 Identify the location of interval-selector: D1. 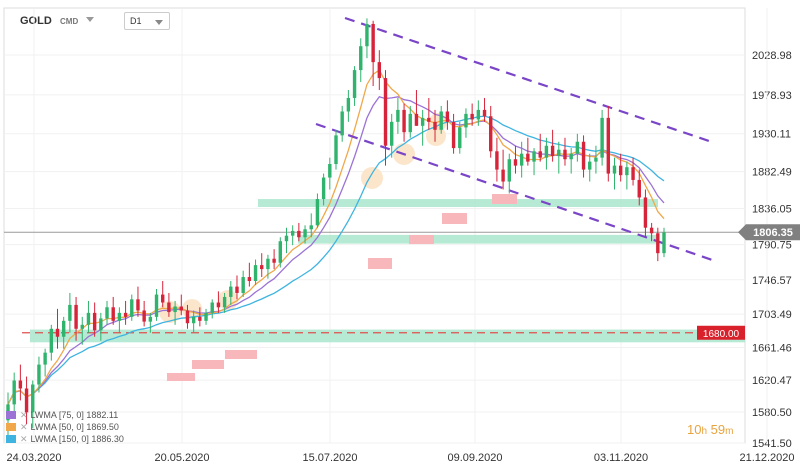
(147, 21).